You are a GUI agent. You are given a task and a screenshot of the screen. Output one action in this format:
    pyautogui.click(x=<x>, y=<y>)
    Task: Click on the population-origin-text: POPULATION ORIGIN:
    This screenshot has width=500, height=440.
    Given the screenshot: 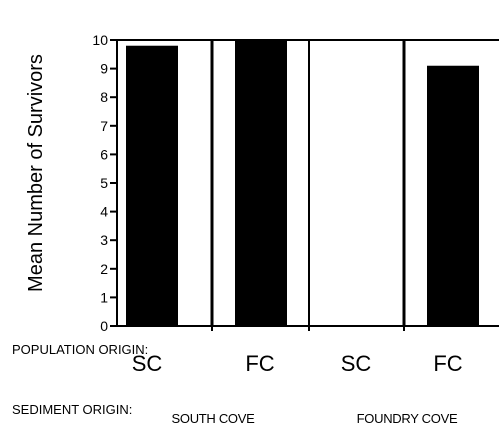 What is the action you would take?
    pyautogui.click(x=80, y=349)
    